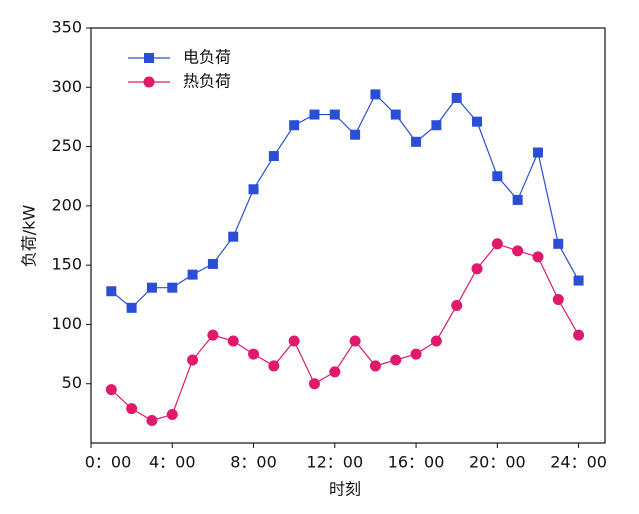 Image resolution: width=639 pixels, height=514 pixels. I want to click on x-tick-label: 20：00, so click(497, 462).